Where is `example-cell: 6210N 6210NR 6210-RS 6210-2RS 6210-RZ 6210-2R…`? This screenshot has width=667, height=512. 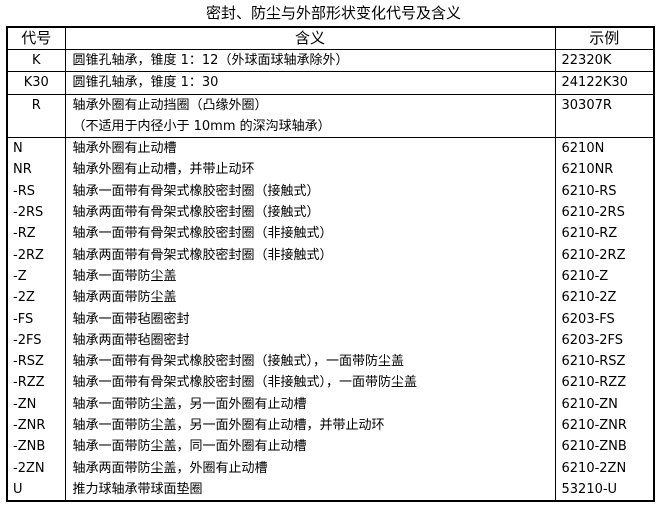
example-cell: 6210N 6210NR 6210-RS 6210-2RS 6210-RZ 6210-2R… is located at coordinates (604, 319).